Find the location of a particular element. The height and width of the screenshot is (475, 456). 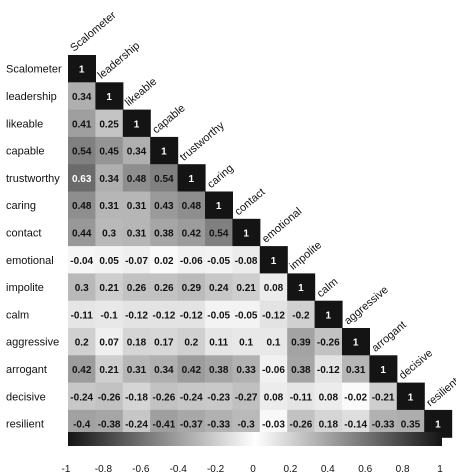

cell-capable-leadership is located at coordinates (109, 150).